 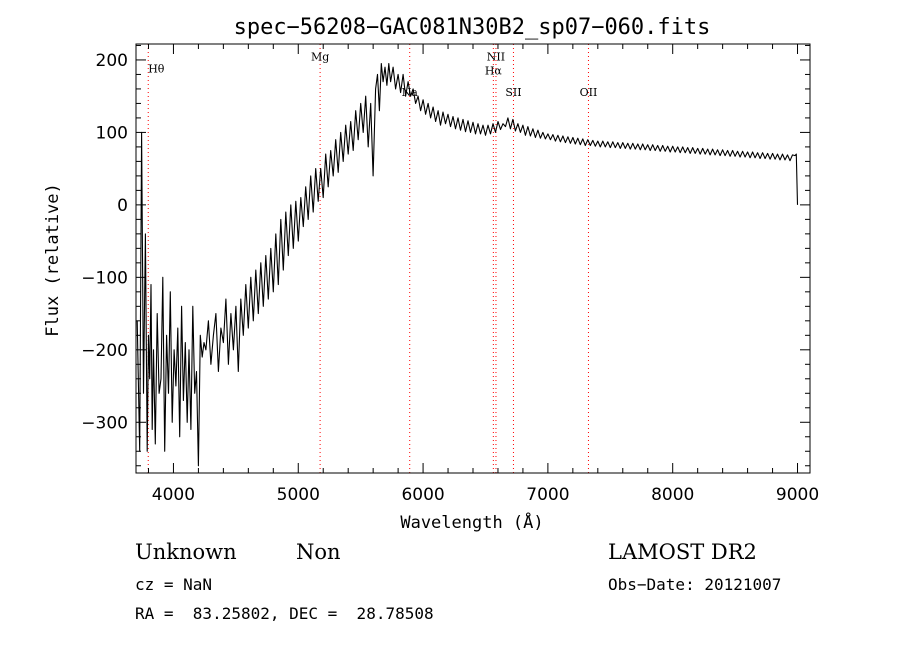 I want to click on x-tick-label: 6000, so click(x=422, y=495).